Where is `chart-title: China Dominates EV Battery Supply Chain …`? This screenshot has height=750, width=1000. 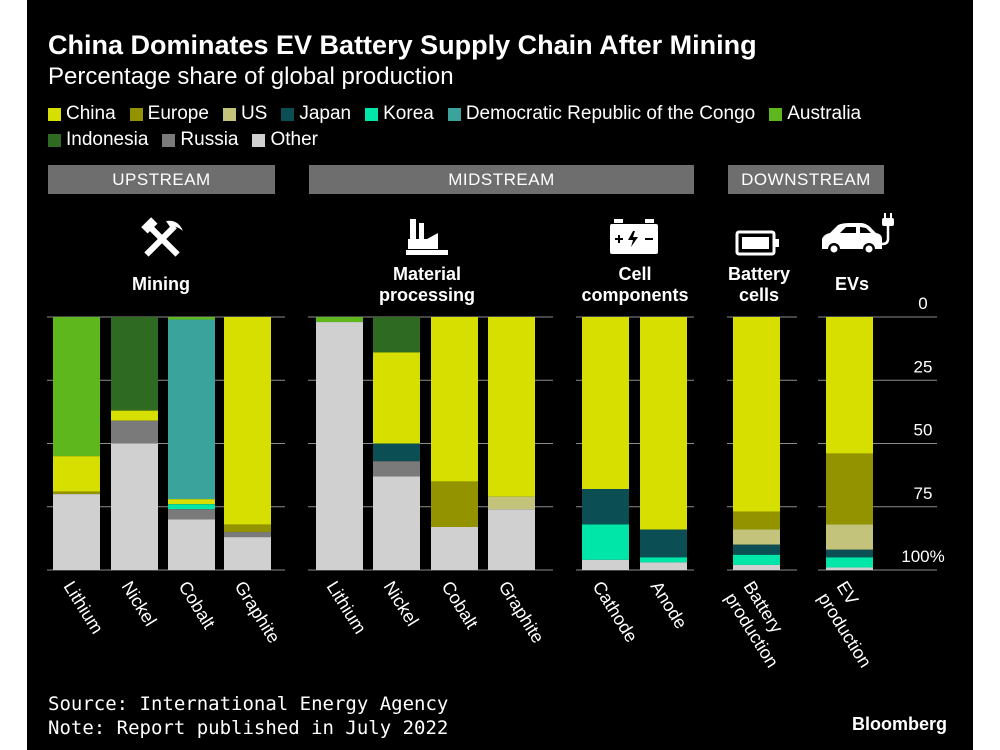 chart-title: China Dominates EV Battery Supply Chain … is located at coordinates (402, 45).